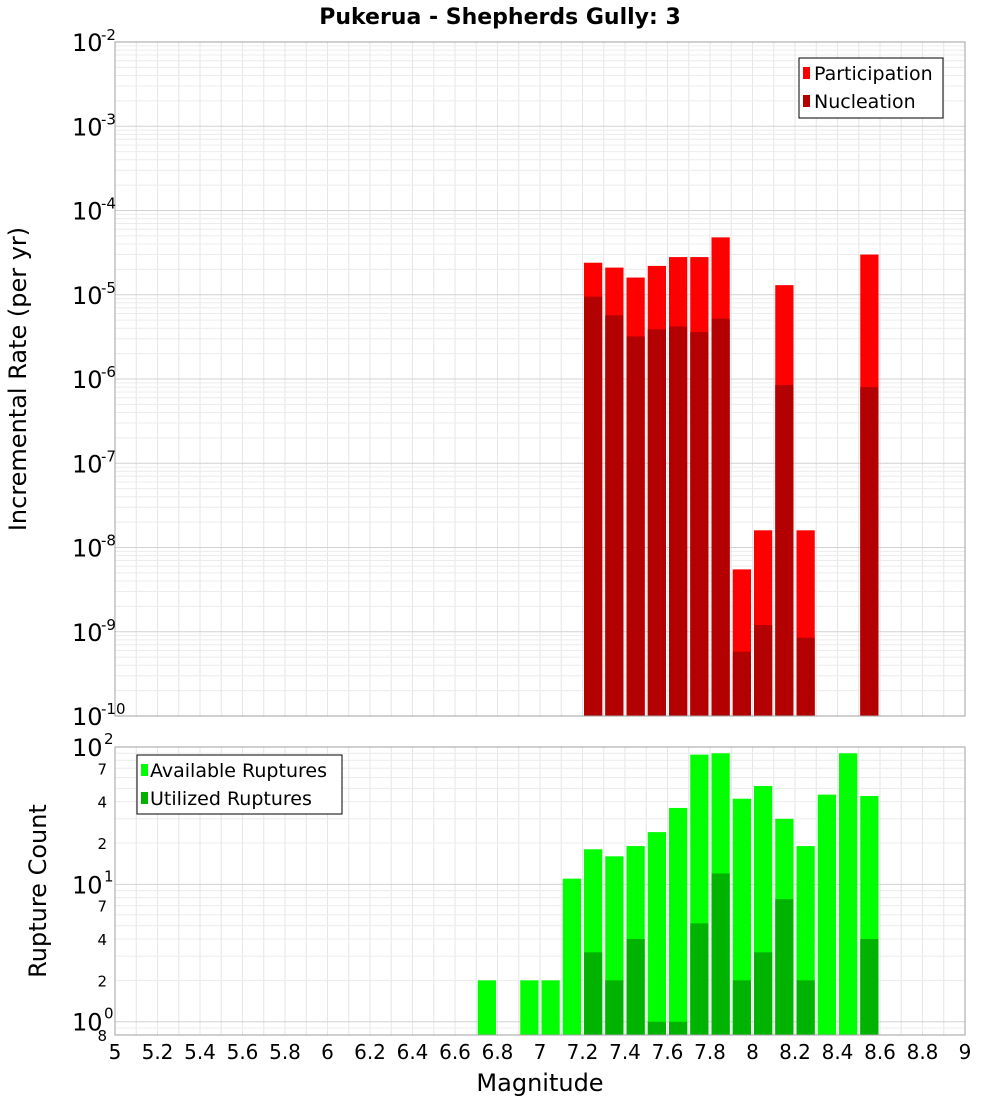 This screenshot has height=1100, width=1000. Describe the element at coordinates (880, 1052) in the screenshot. I see `x-tick-label: 8.6` at that location.